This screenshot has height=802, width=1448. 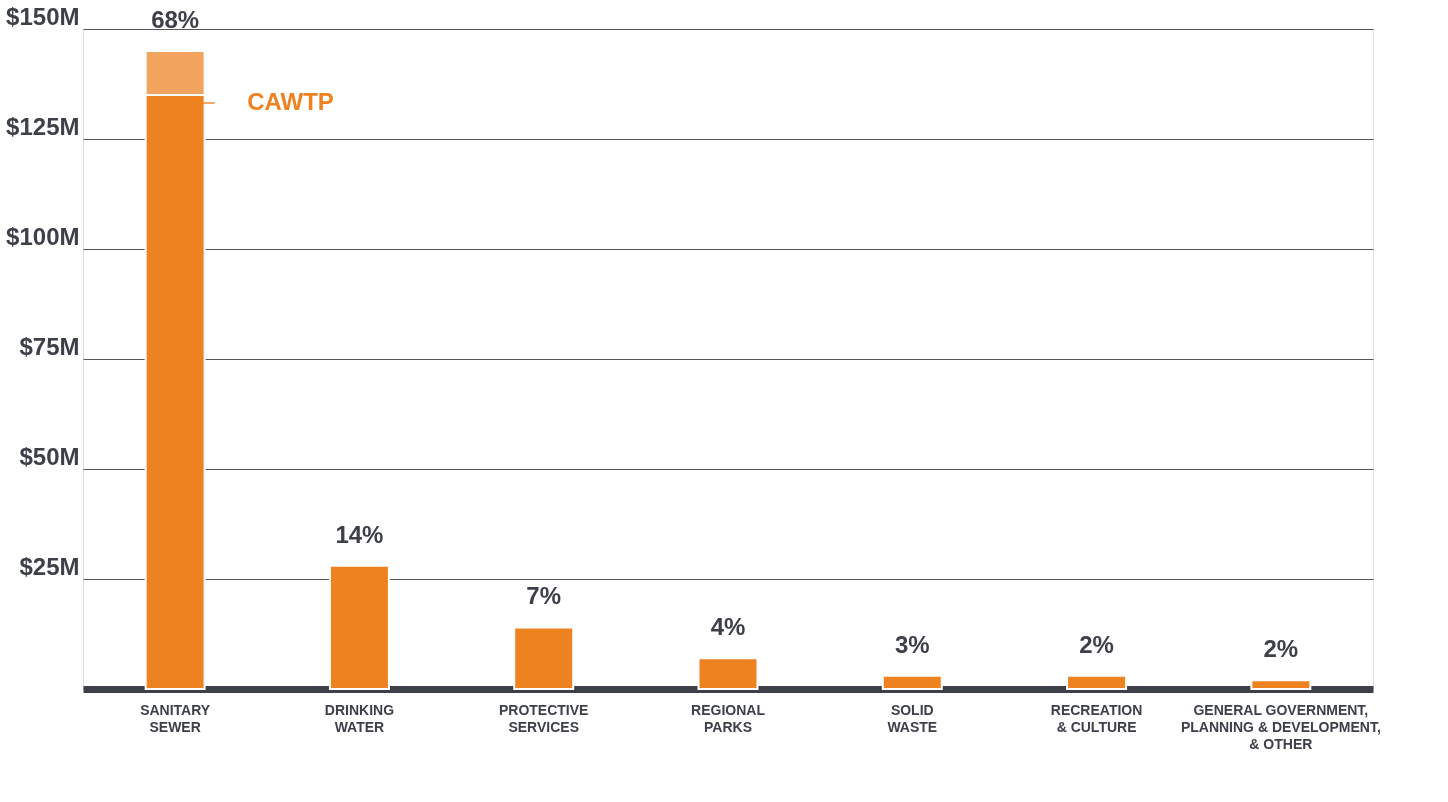 What do you see at coordinates (49, 456) in the screenshot?
I see `y-tick-label: $50M` at bounding box center [49, 456].